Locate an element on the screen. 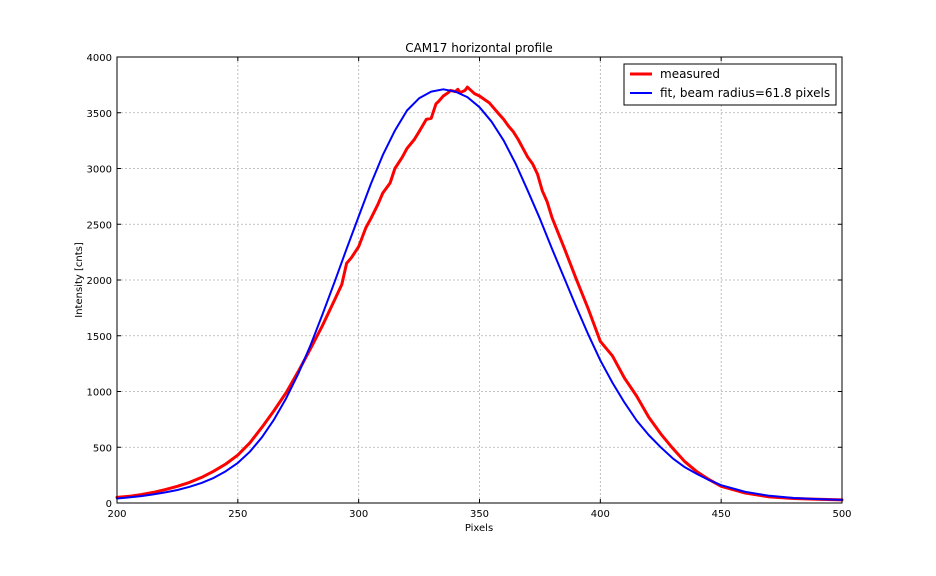  x-tick-label: 350 is located at coordinates (479, 514).